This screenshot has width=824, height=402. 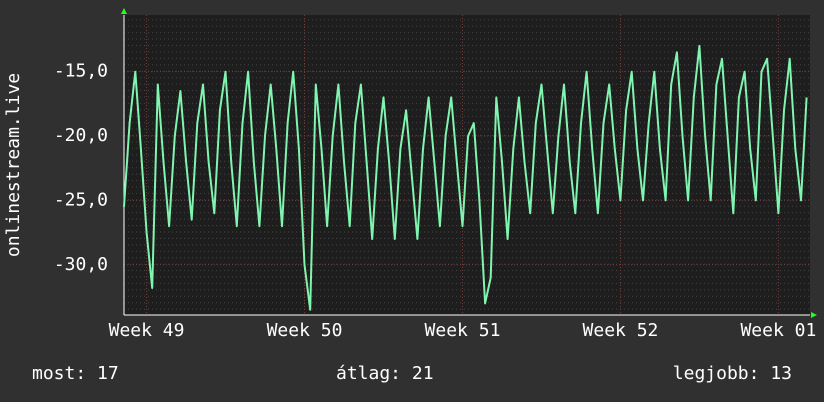 What do you see at coordinates (75, 373) in the screenshot?
I see `stat-current: most: 17` at bounding box center [75, 373].